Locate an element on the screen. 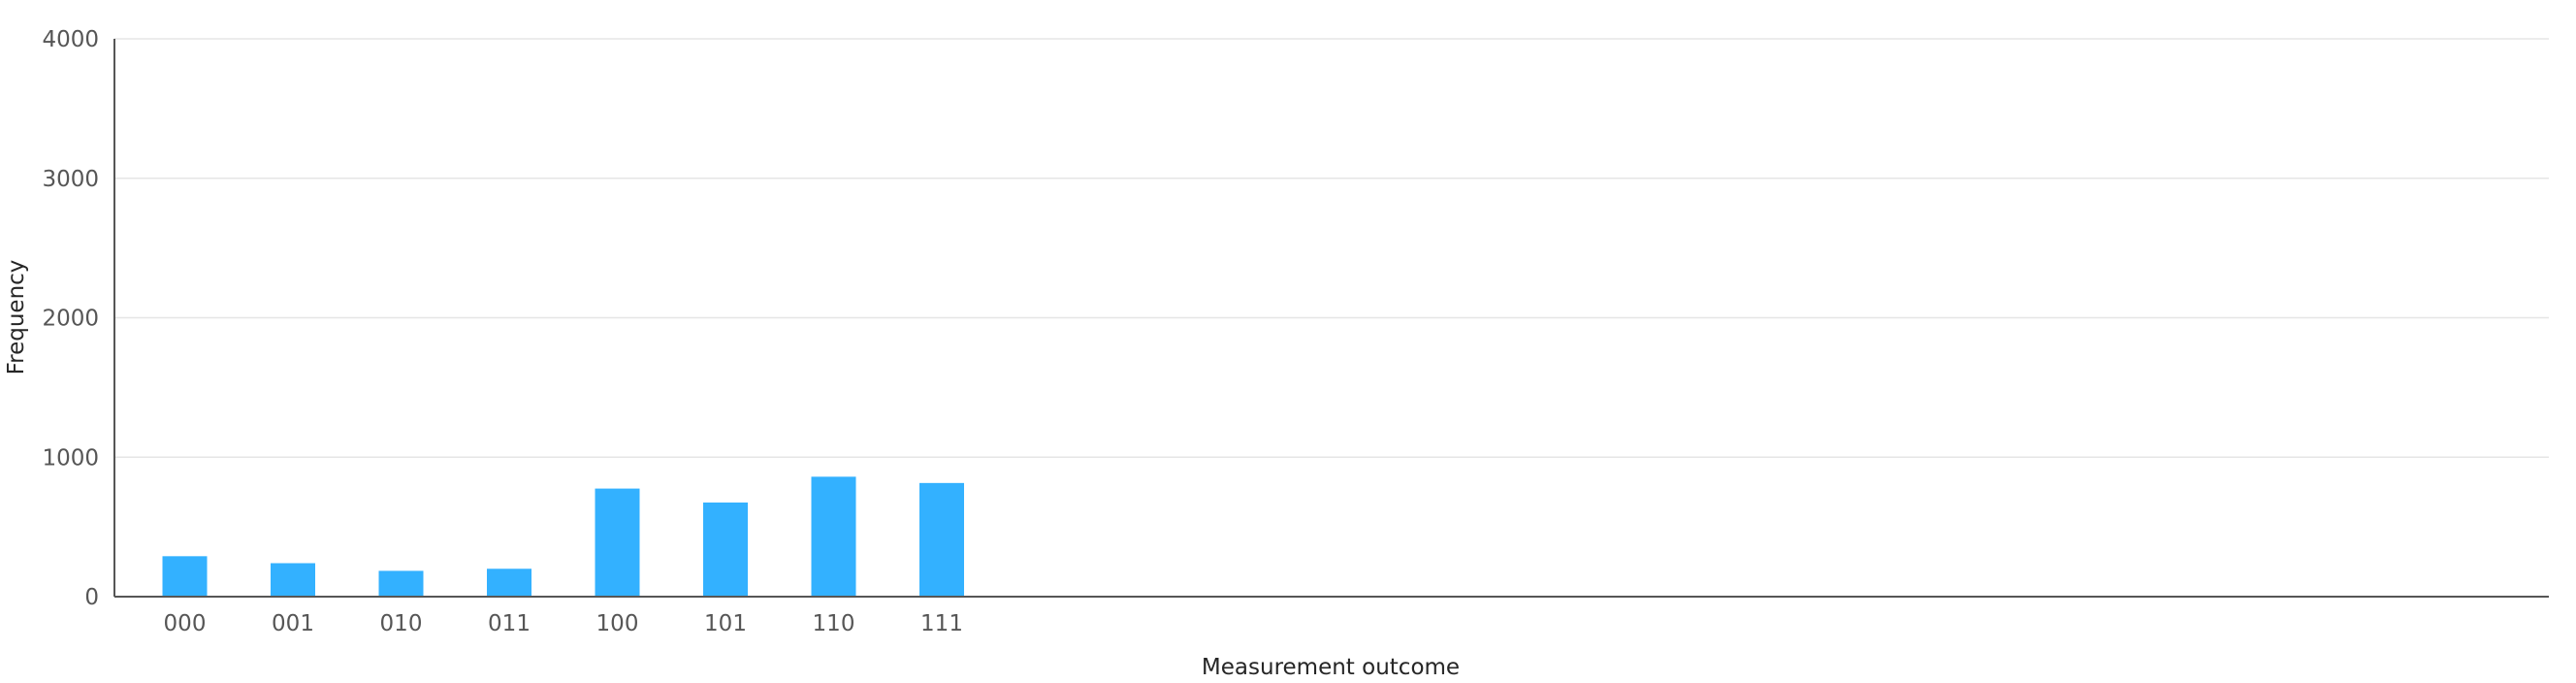 The height and width of the screenshot is (683, 2576). x-tick-label: 010 is located at coordinates (401, 623).